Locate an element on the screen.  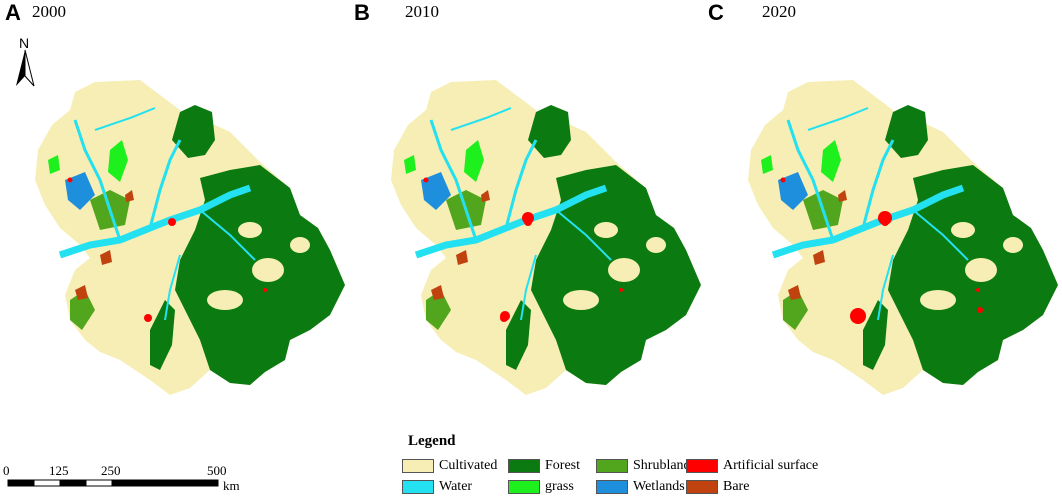
swatch-artificial-surface is located at coordinates (702, 466).